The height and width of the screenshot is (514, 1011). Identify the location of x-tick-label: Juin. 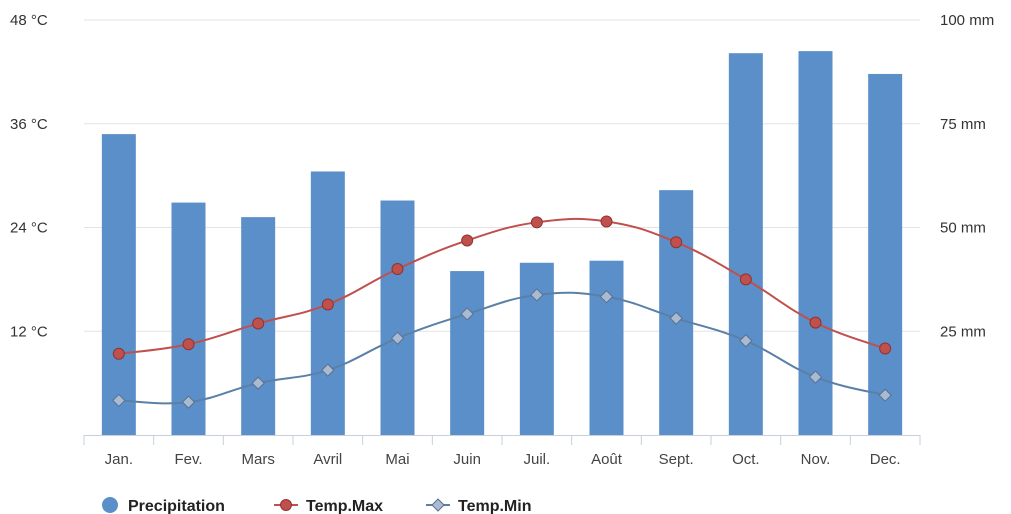
(467, 459).